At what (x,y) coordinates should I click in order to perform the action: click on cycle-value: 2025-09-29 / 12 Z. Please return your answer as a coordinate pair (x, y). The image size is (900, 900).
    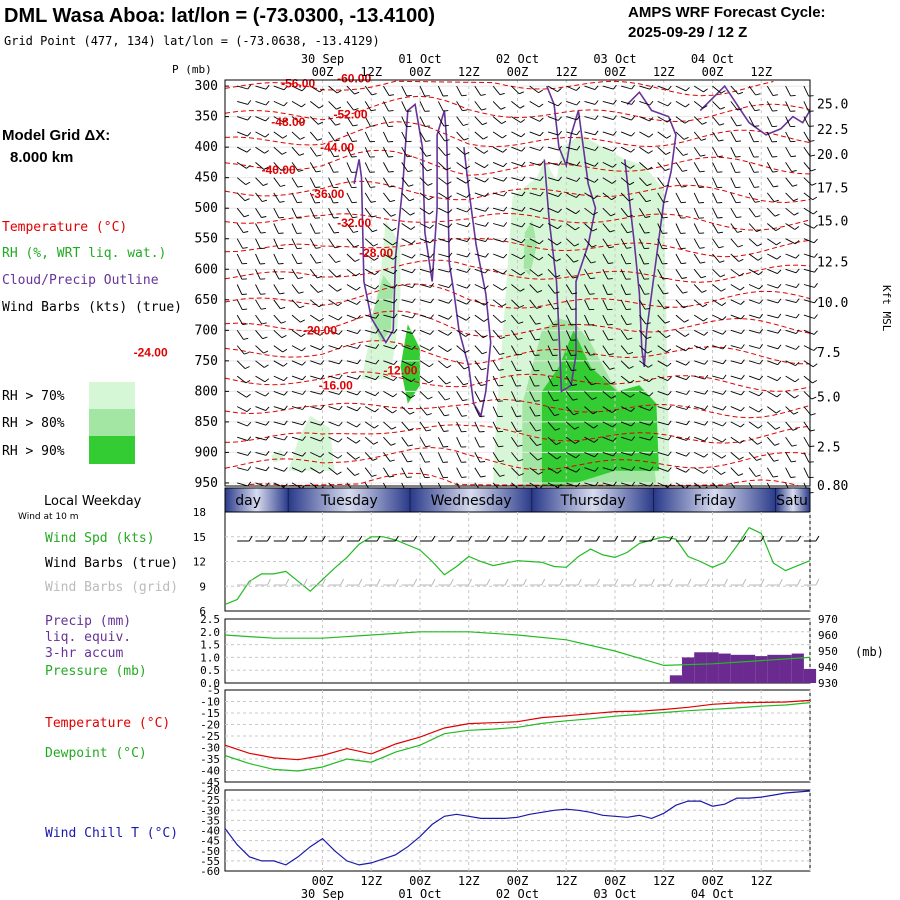
    Looking at the image, I should click on (687, 32).